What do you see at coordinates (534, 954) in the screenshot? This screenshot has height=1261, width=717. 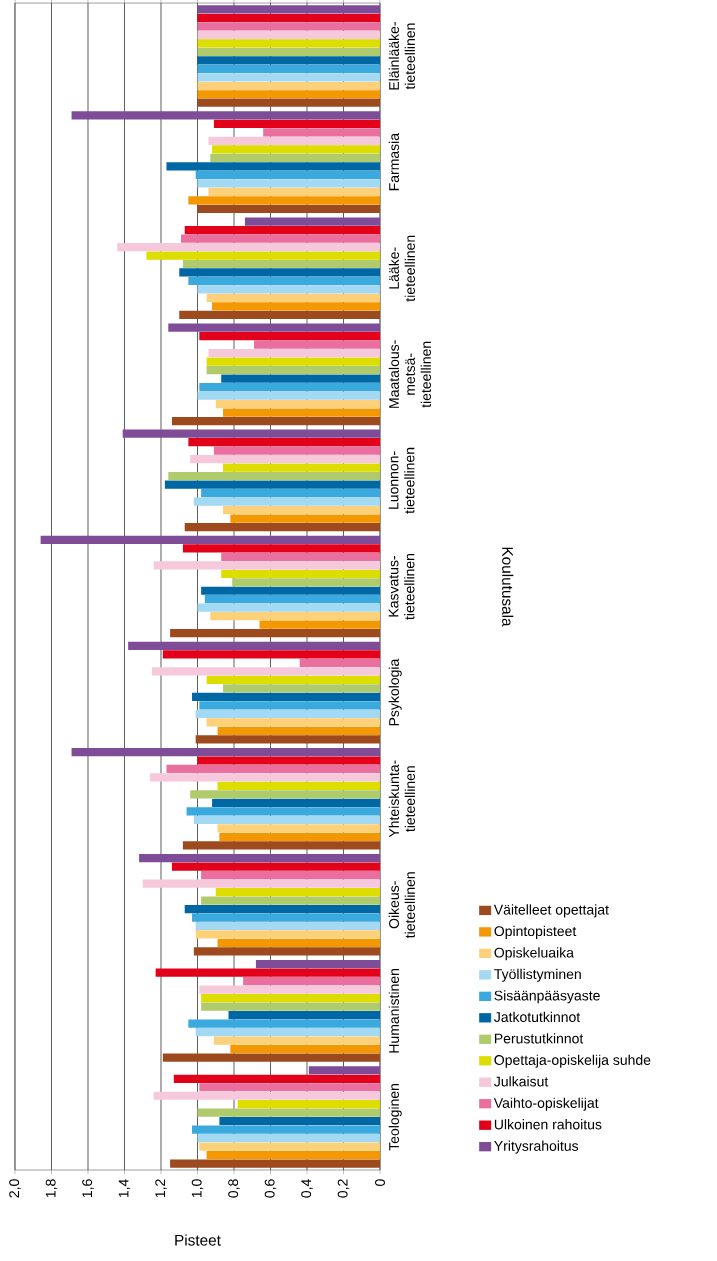 I see `legend-label: Opiskeluaika` at bounding box center [534, 954].